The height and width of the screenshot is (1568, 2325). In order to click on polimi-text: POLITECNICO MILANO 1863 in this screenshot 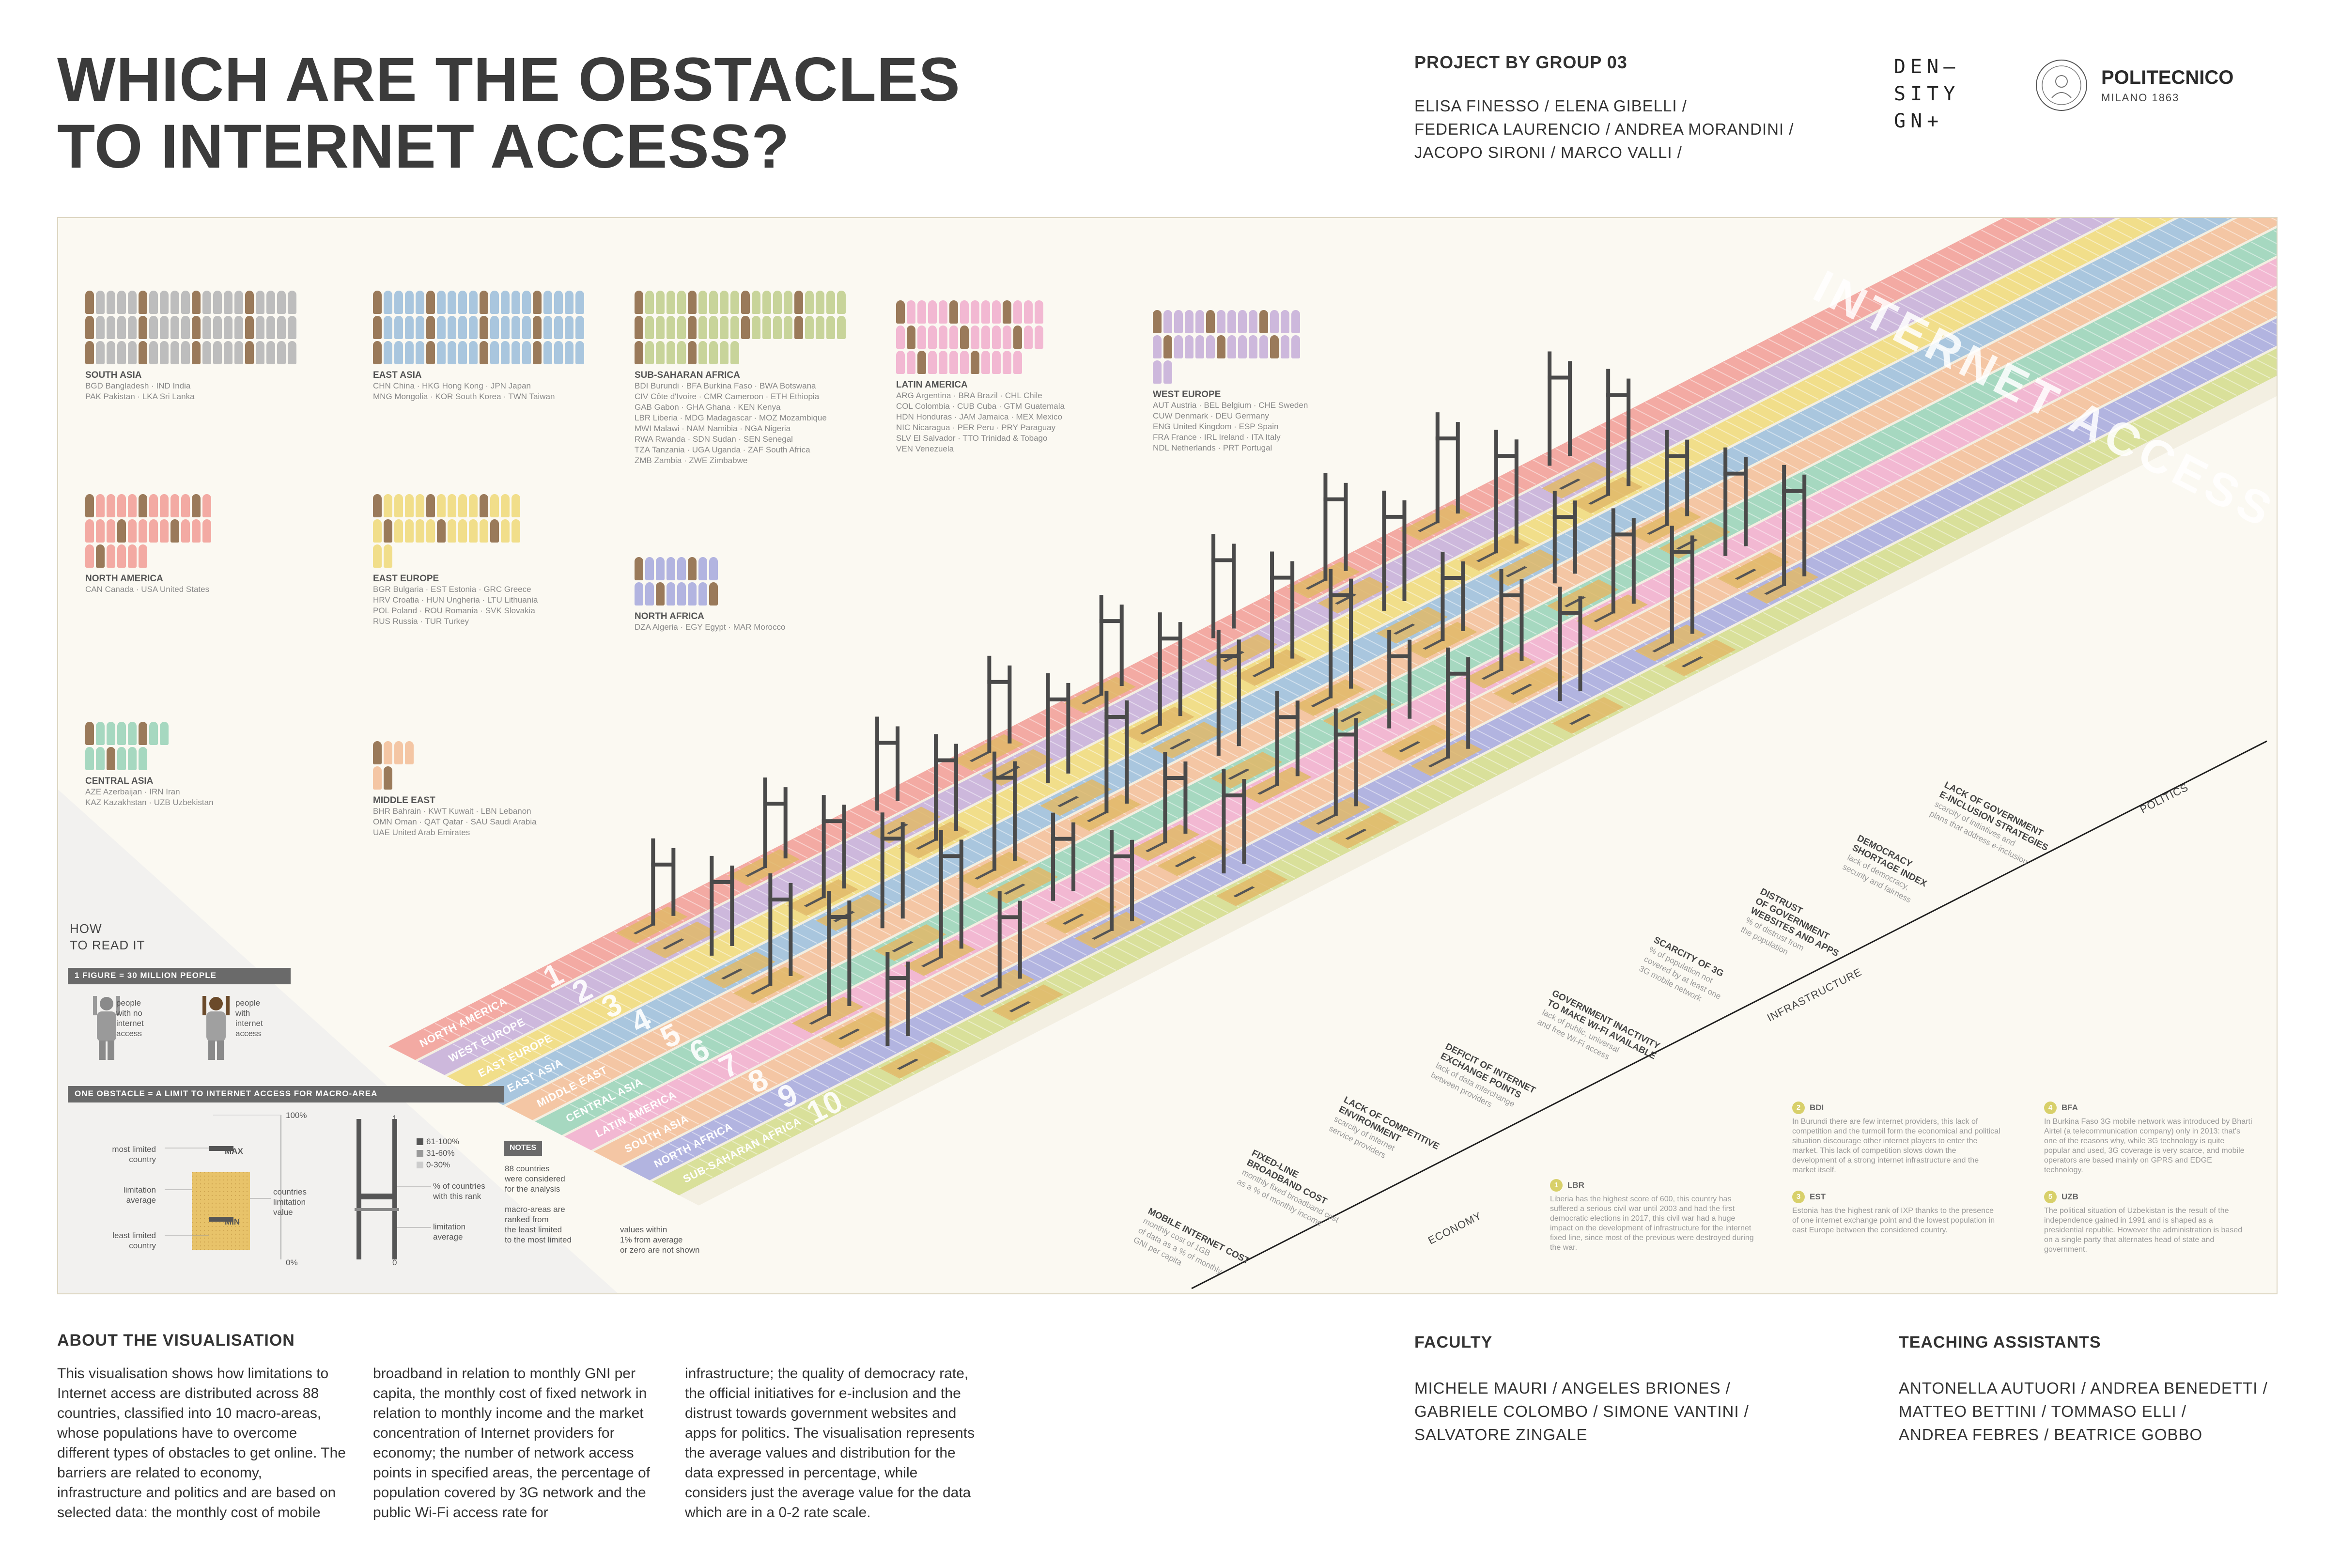, I will do `click(2167, 85)`.